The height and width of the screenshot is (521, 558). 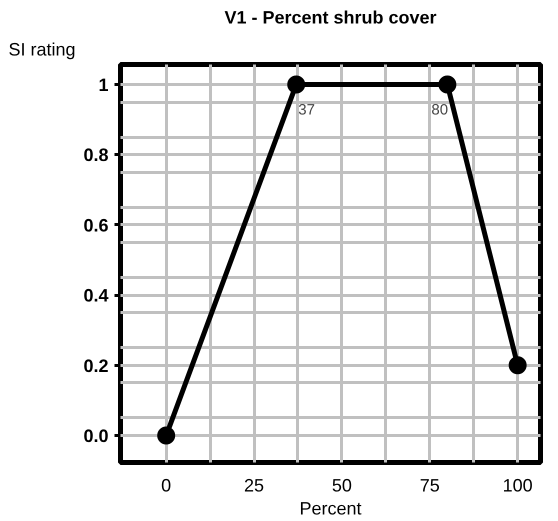 I want to click on y-tick-label: 0.2, so click(x=96, y=366).